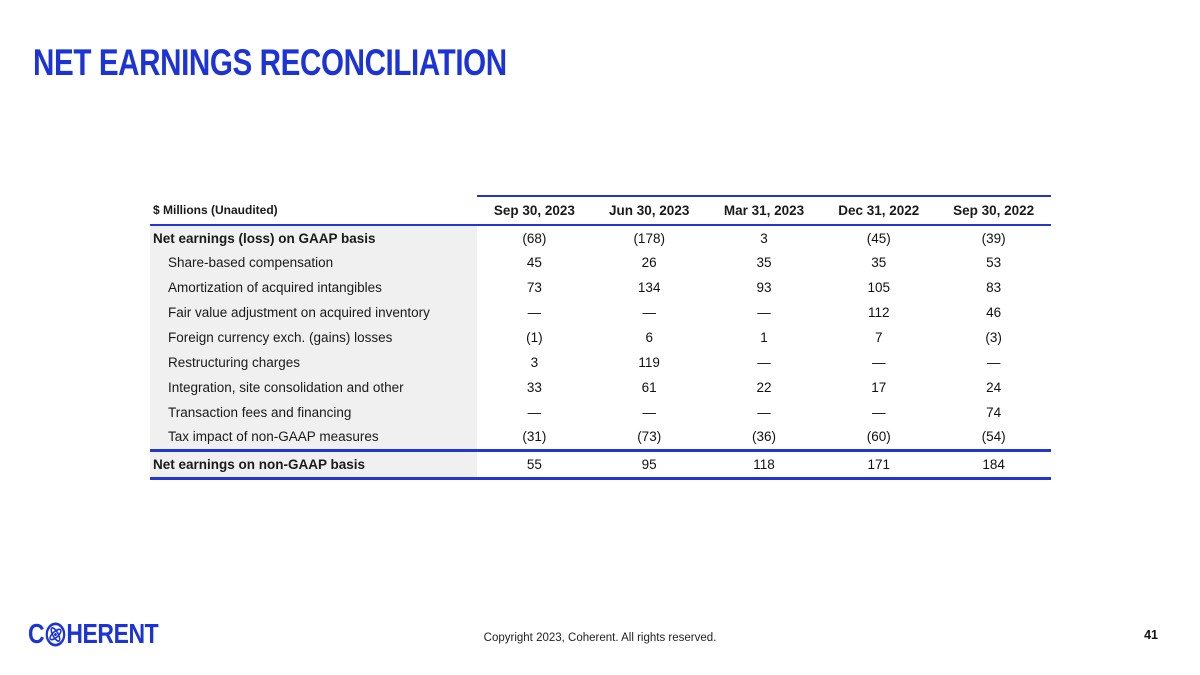 This screenshot has height=675, width=1200. What do you see at coordinates (1151, 635) in the screenshot?
I see `page-number: 41` at bounding box center [1151, 635].